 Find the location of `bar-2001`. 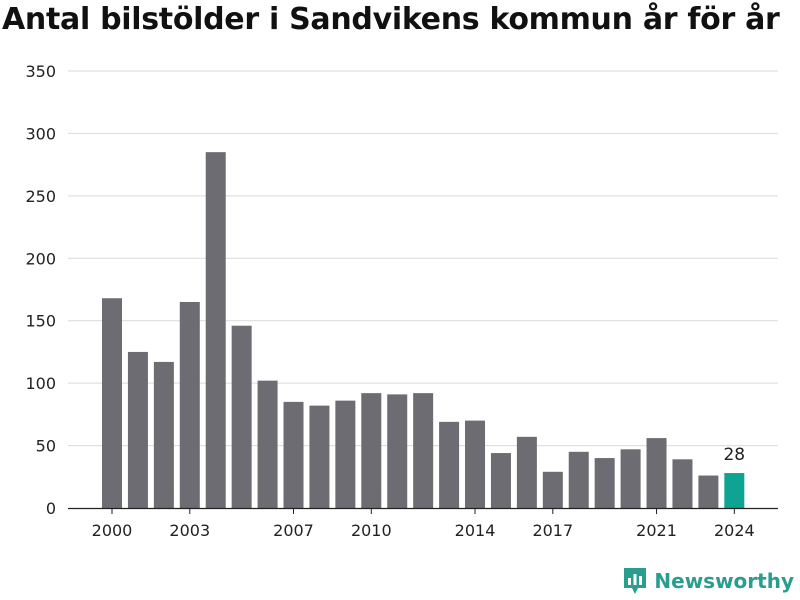

bar-2001 is located at coordinates (137, 429).